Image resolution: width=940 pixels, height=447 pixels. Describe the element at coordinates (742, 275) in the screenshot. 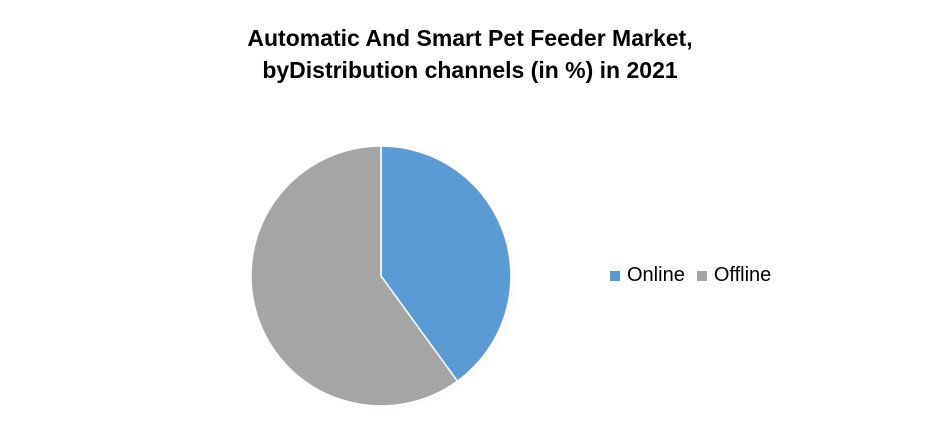

I see `legend-label-offline: Offline` at that location.